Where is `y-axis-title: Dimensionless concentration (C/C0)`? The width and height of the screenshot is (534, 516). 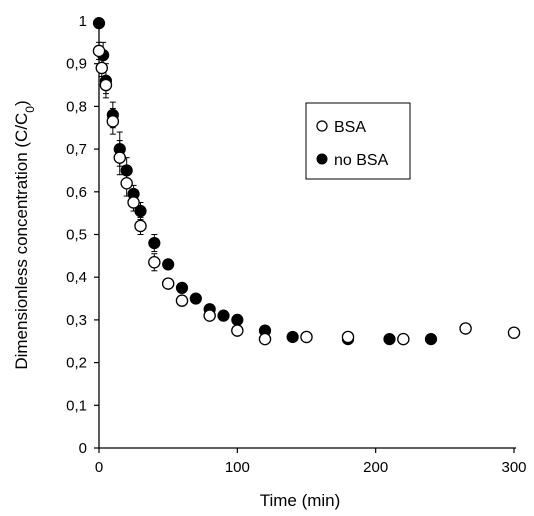
y-axis-title: Dimensionless concentration (C/C0) is located at coordinates (24, 234).